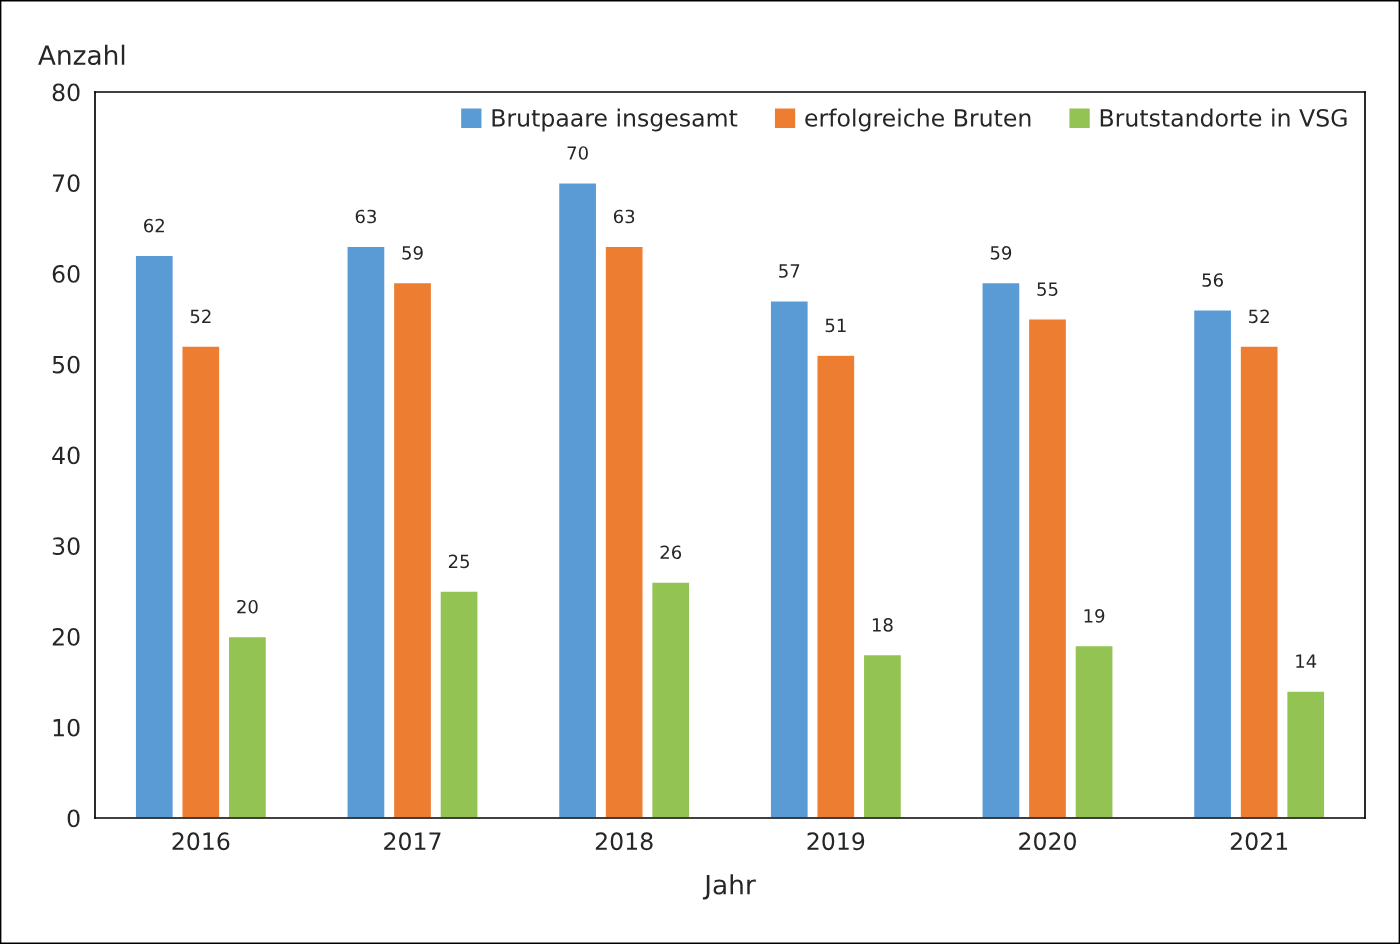 This screenshot has height=944, width=1400. I want to click on x-tick-label: 2020, so click(1047, 841).